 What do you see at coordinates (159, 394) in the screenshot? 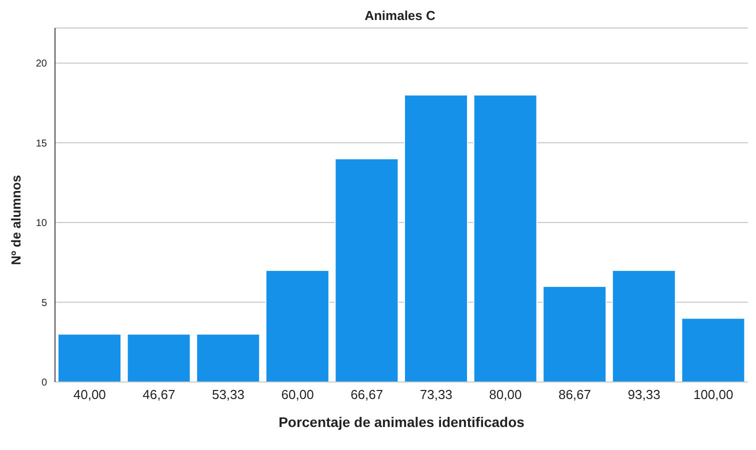
I see `x-tick-label: 46,67` at bounding box center [159, 394].